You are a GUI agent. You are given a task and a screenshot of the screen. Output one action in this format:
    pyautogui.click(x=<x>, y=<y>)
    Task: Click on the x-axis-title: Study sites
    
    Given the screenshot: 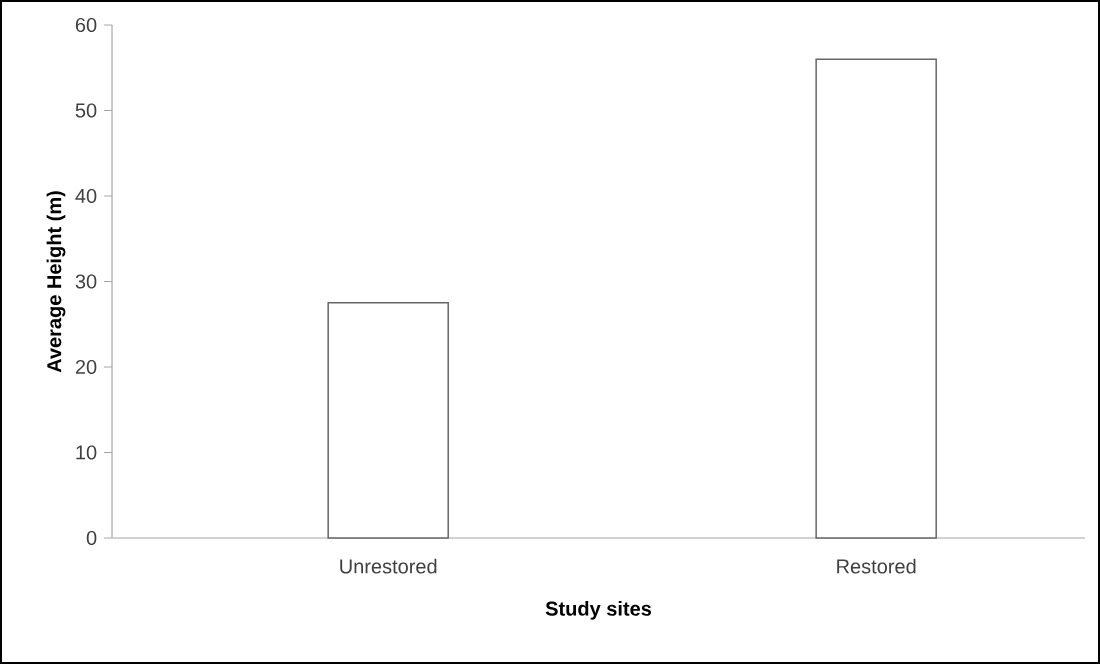 What is the action you would take?
    pyautogui.click(x=598, y=610)
    